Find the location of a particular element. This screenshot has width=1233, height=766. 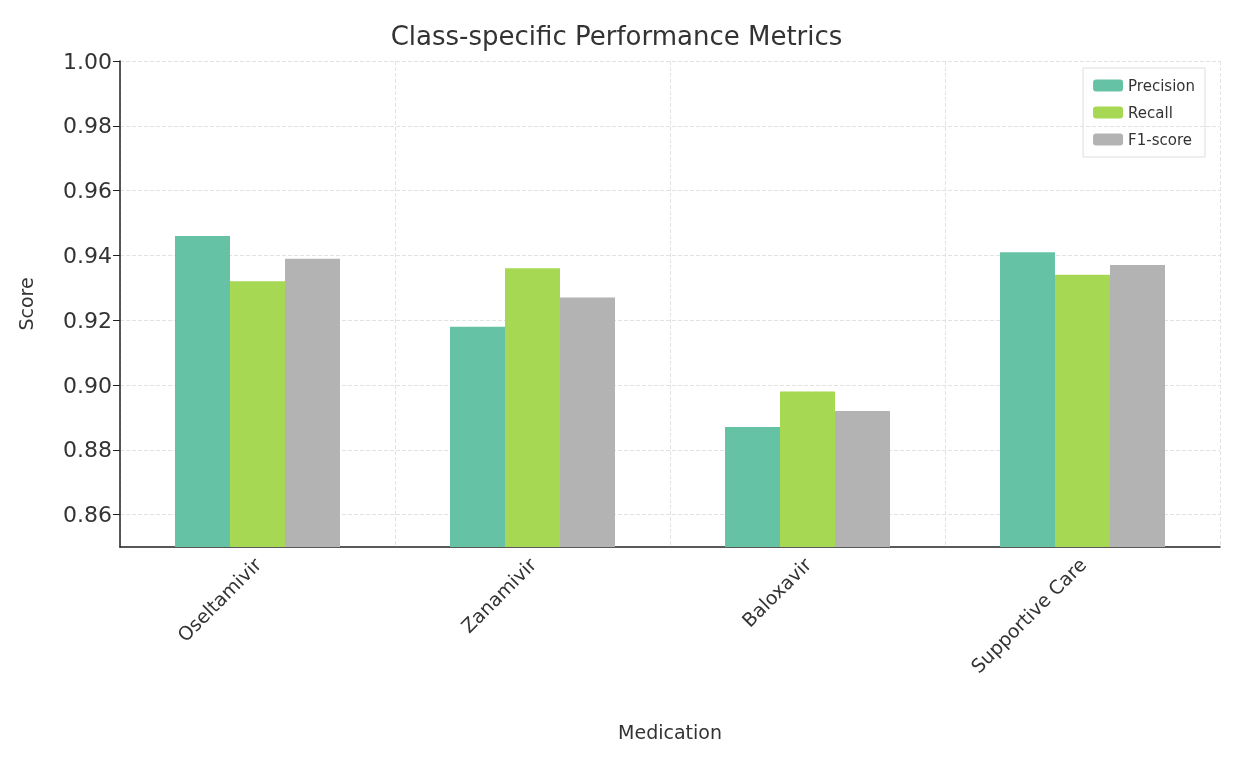

y-tick-label: 0.86 is located at coordinates (87, 515).